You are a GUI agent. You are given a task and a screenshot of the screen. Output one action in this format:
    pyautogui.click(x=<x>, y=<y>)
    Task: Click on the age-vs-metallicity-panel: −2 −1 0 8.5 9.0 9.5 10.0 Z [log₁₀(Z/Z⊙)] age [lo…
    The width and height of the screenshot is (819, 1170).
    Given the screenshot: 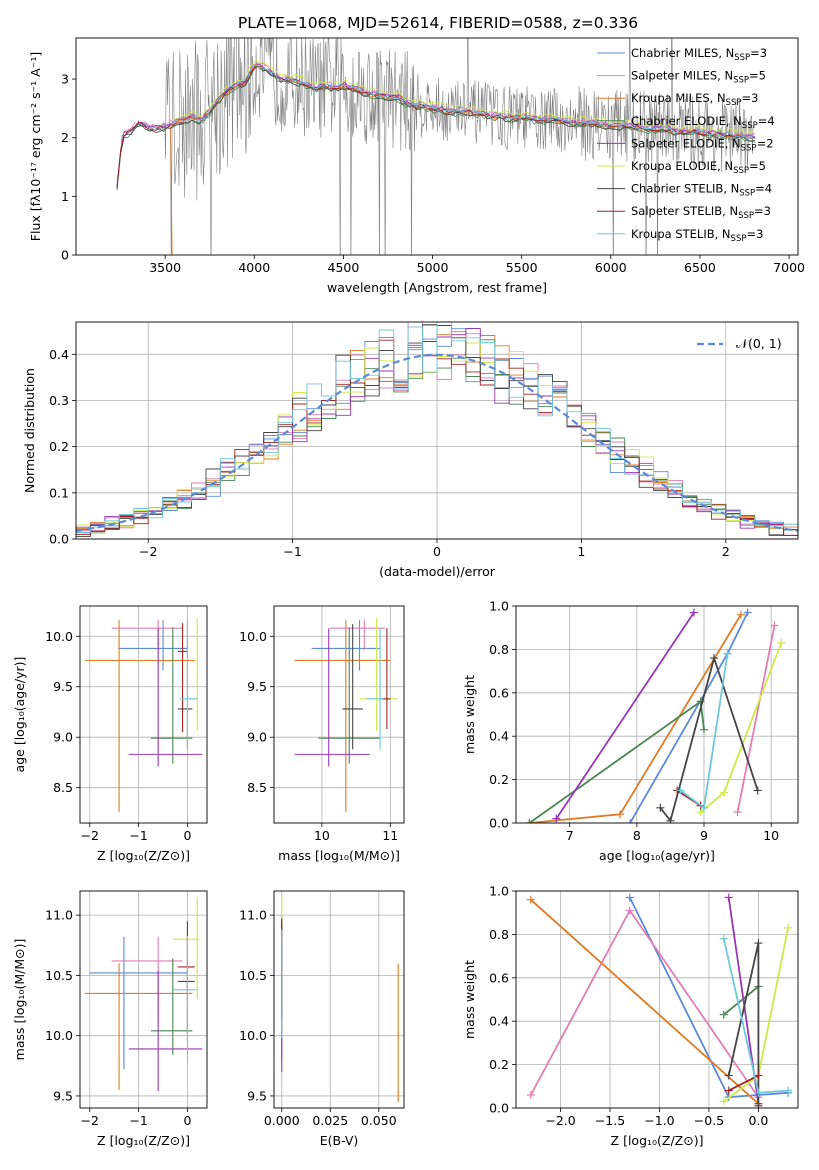 What is the action you would take?
    pyautogui.click(x=110, y=734)
    